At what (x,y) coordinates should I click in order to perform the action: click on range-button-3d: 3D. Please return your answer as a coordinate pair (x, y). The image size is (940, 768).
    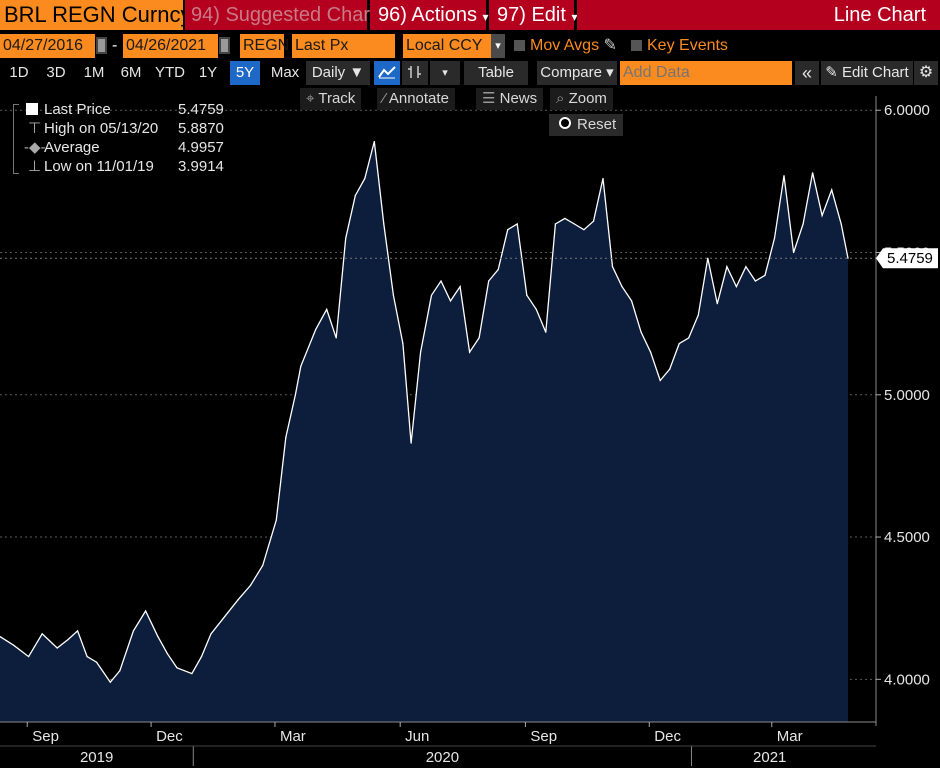
    Looking at the image, I should click on (56, 72).